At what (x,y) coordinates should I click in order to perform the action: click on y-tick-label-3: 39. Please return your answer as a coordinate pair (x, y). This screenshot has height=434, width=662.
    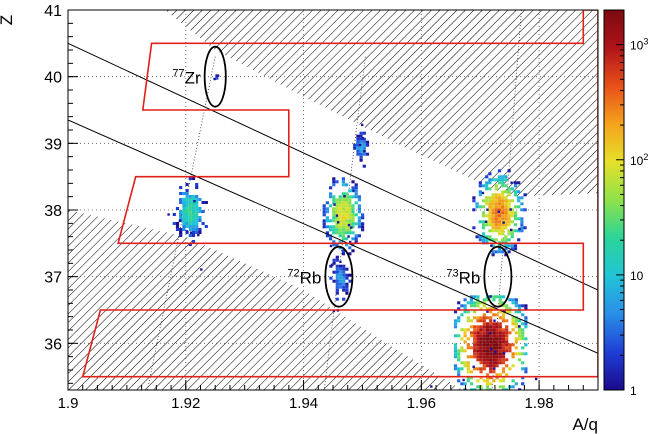
    Looking at the image, I should click on (53, 144).